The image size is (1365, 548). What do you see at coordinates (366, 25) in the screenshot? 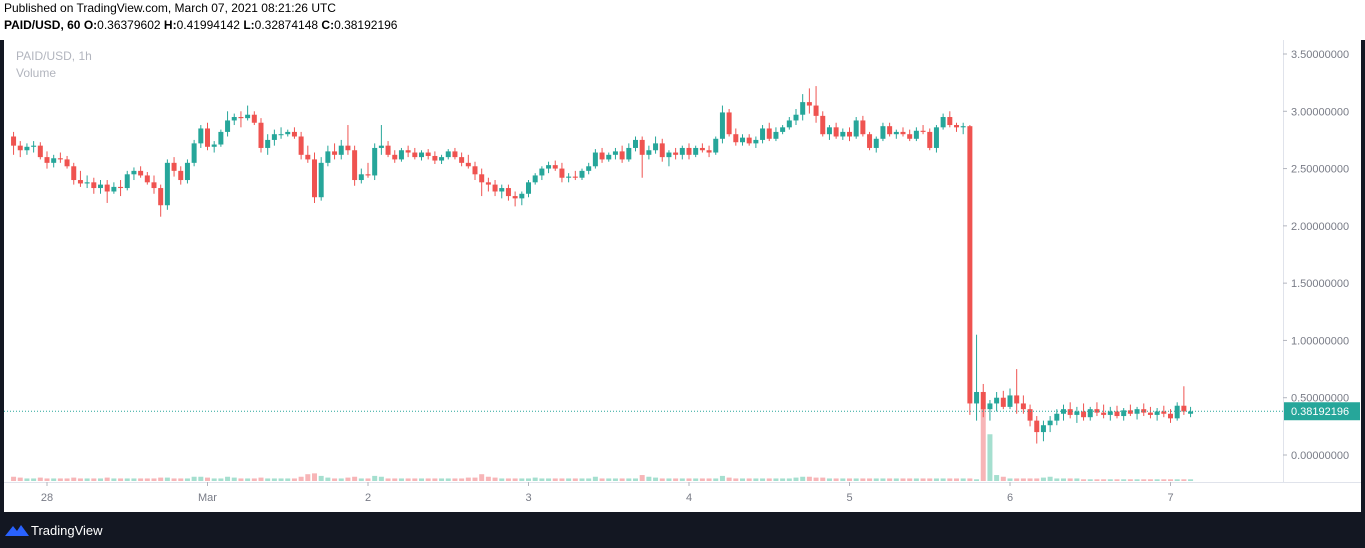
I see `close-value: 0.38192196` at bounding box center [366, 25].